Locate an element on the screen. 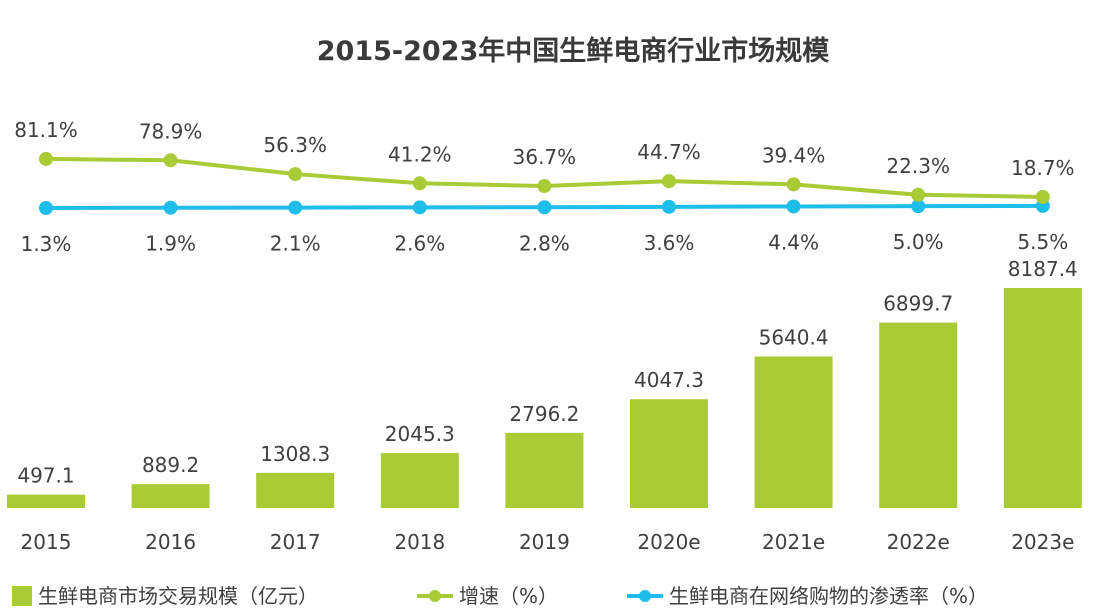  point-value-label: 1.3% is located at coordinates (46, 244).